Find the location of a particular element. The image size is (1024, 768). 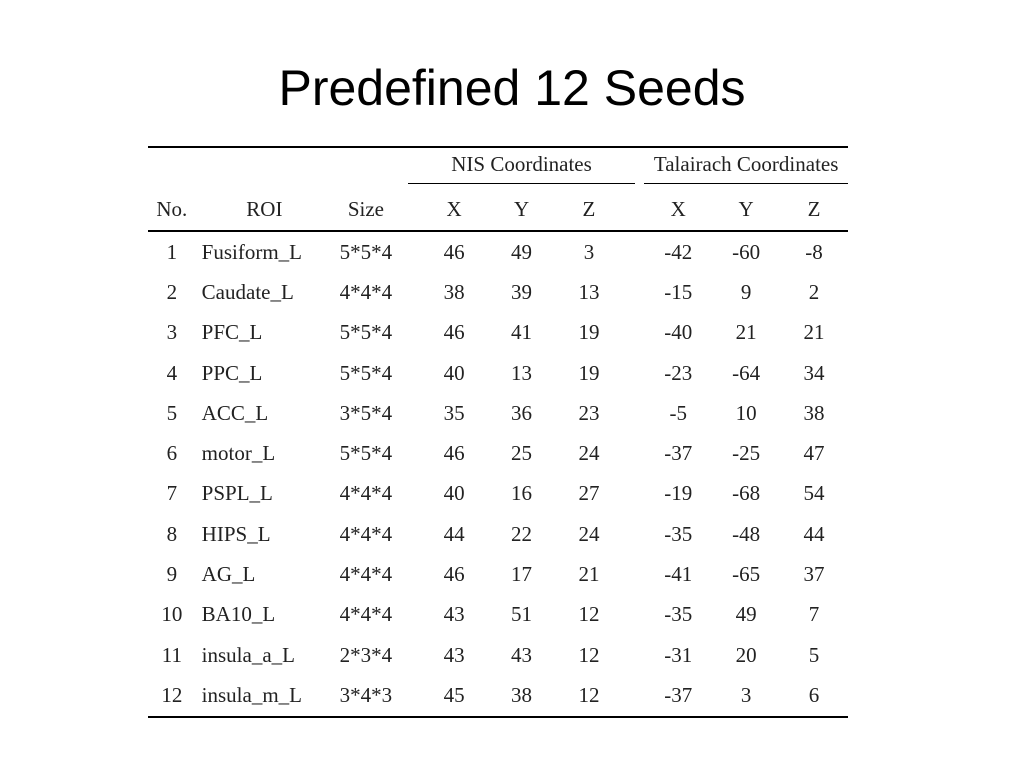

cell-nis-z: 23 is located at coordinates (589, 412).